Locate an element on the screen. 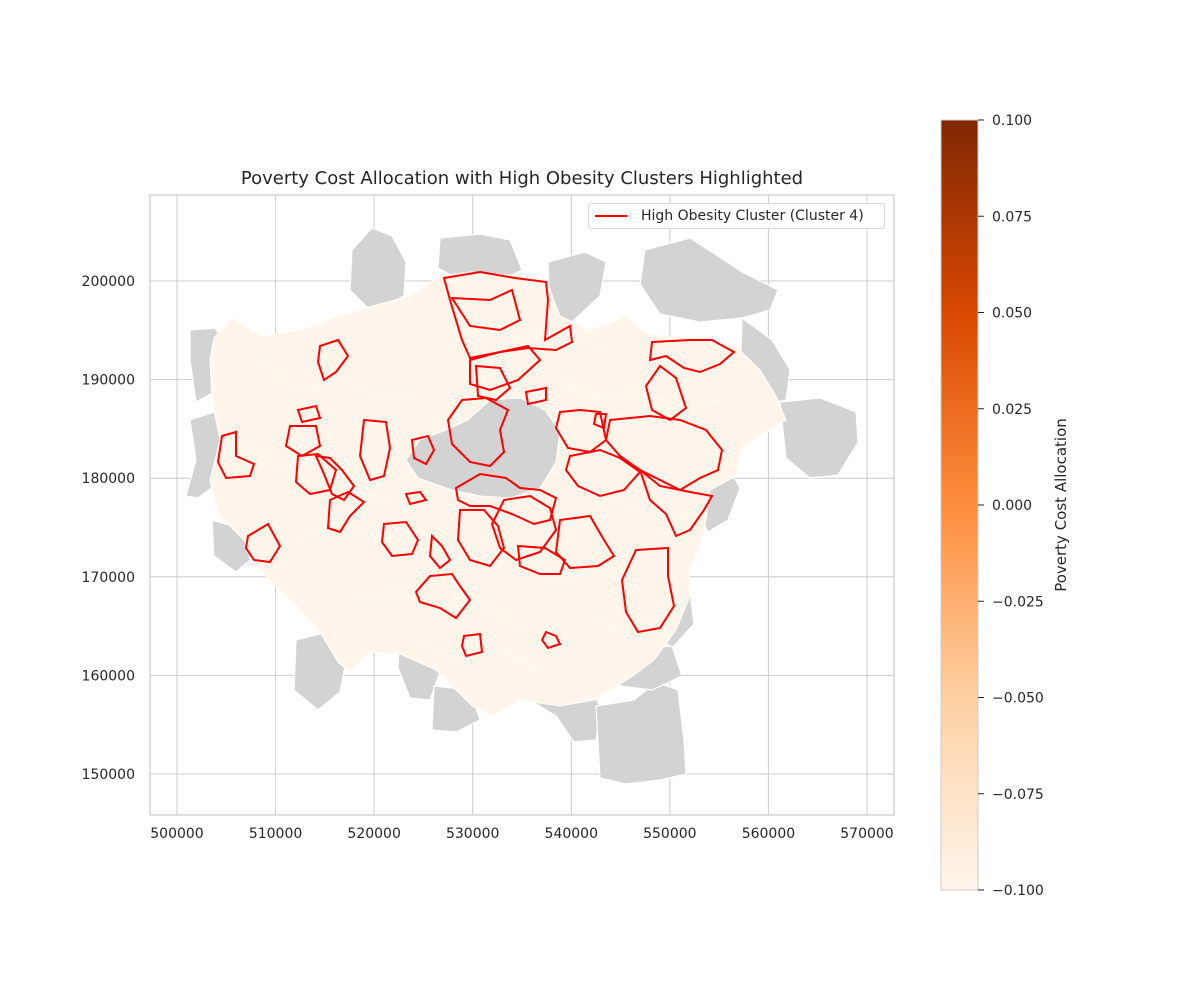 This screenshot has width=1200, height=1000. y-tick-label: 180000 is located at coordinates (108, 479).